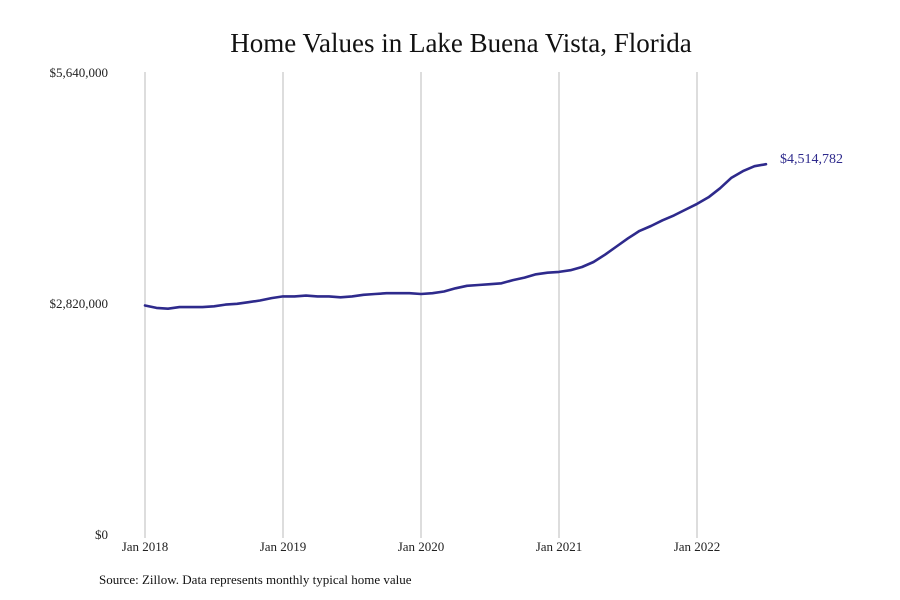 The width and height of the screenshot is (900, 600). I want to click on data-labels: $4,514,782, so click(811, 159).